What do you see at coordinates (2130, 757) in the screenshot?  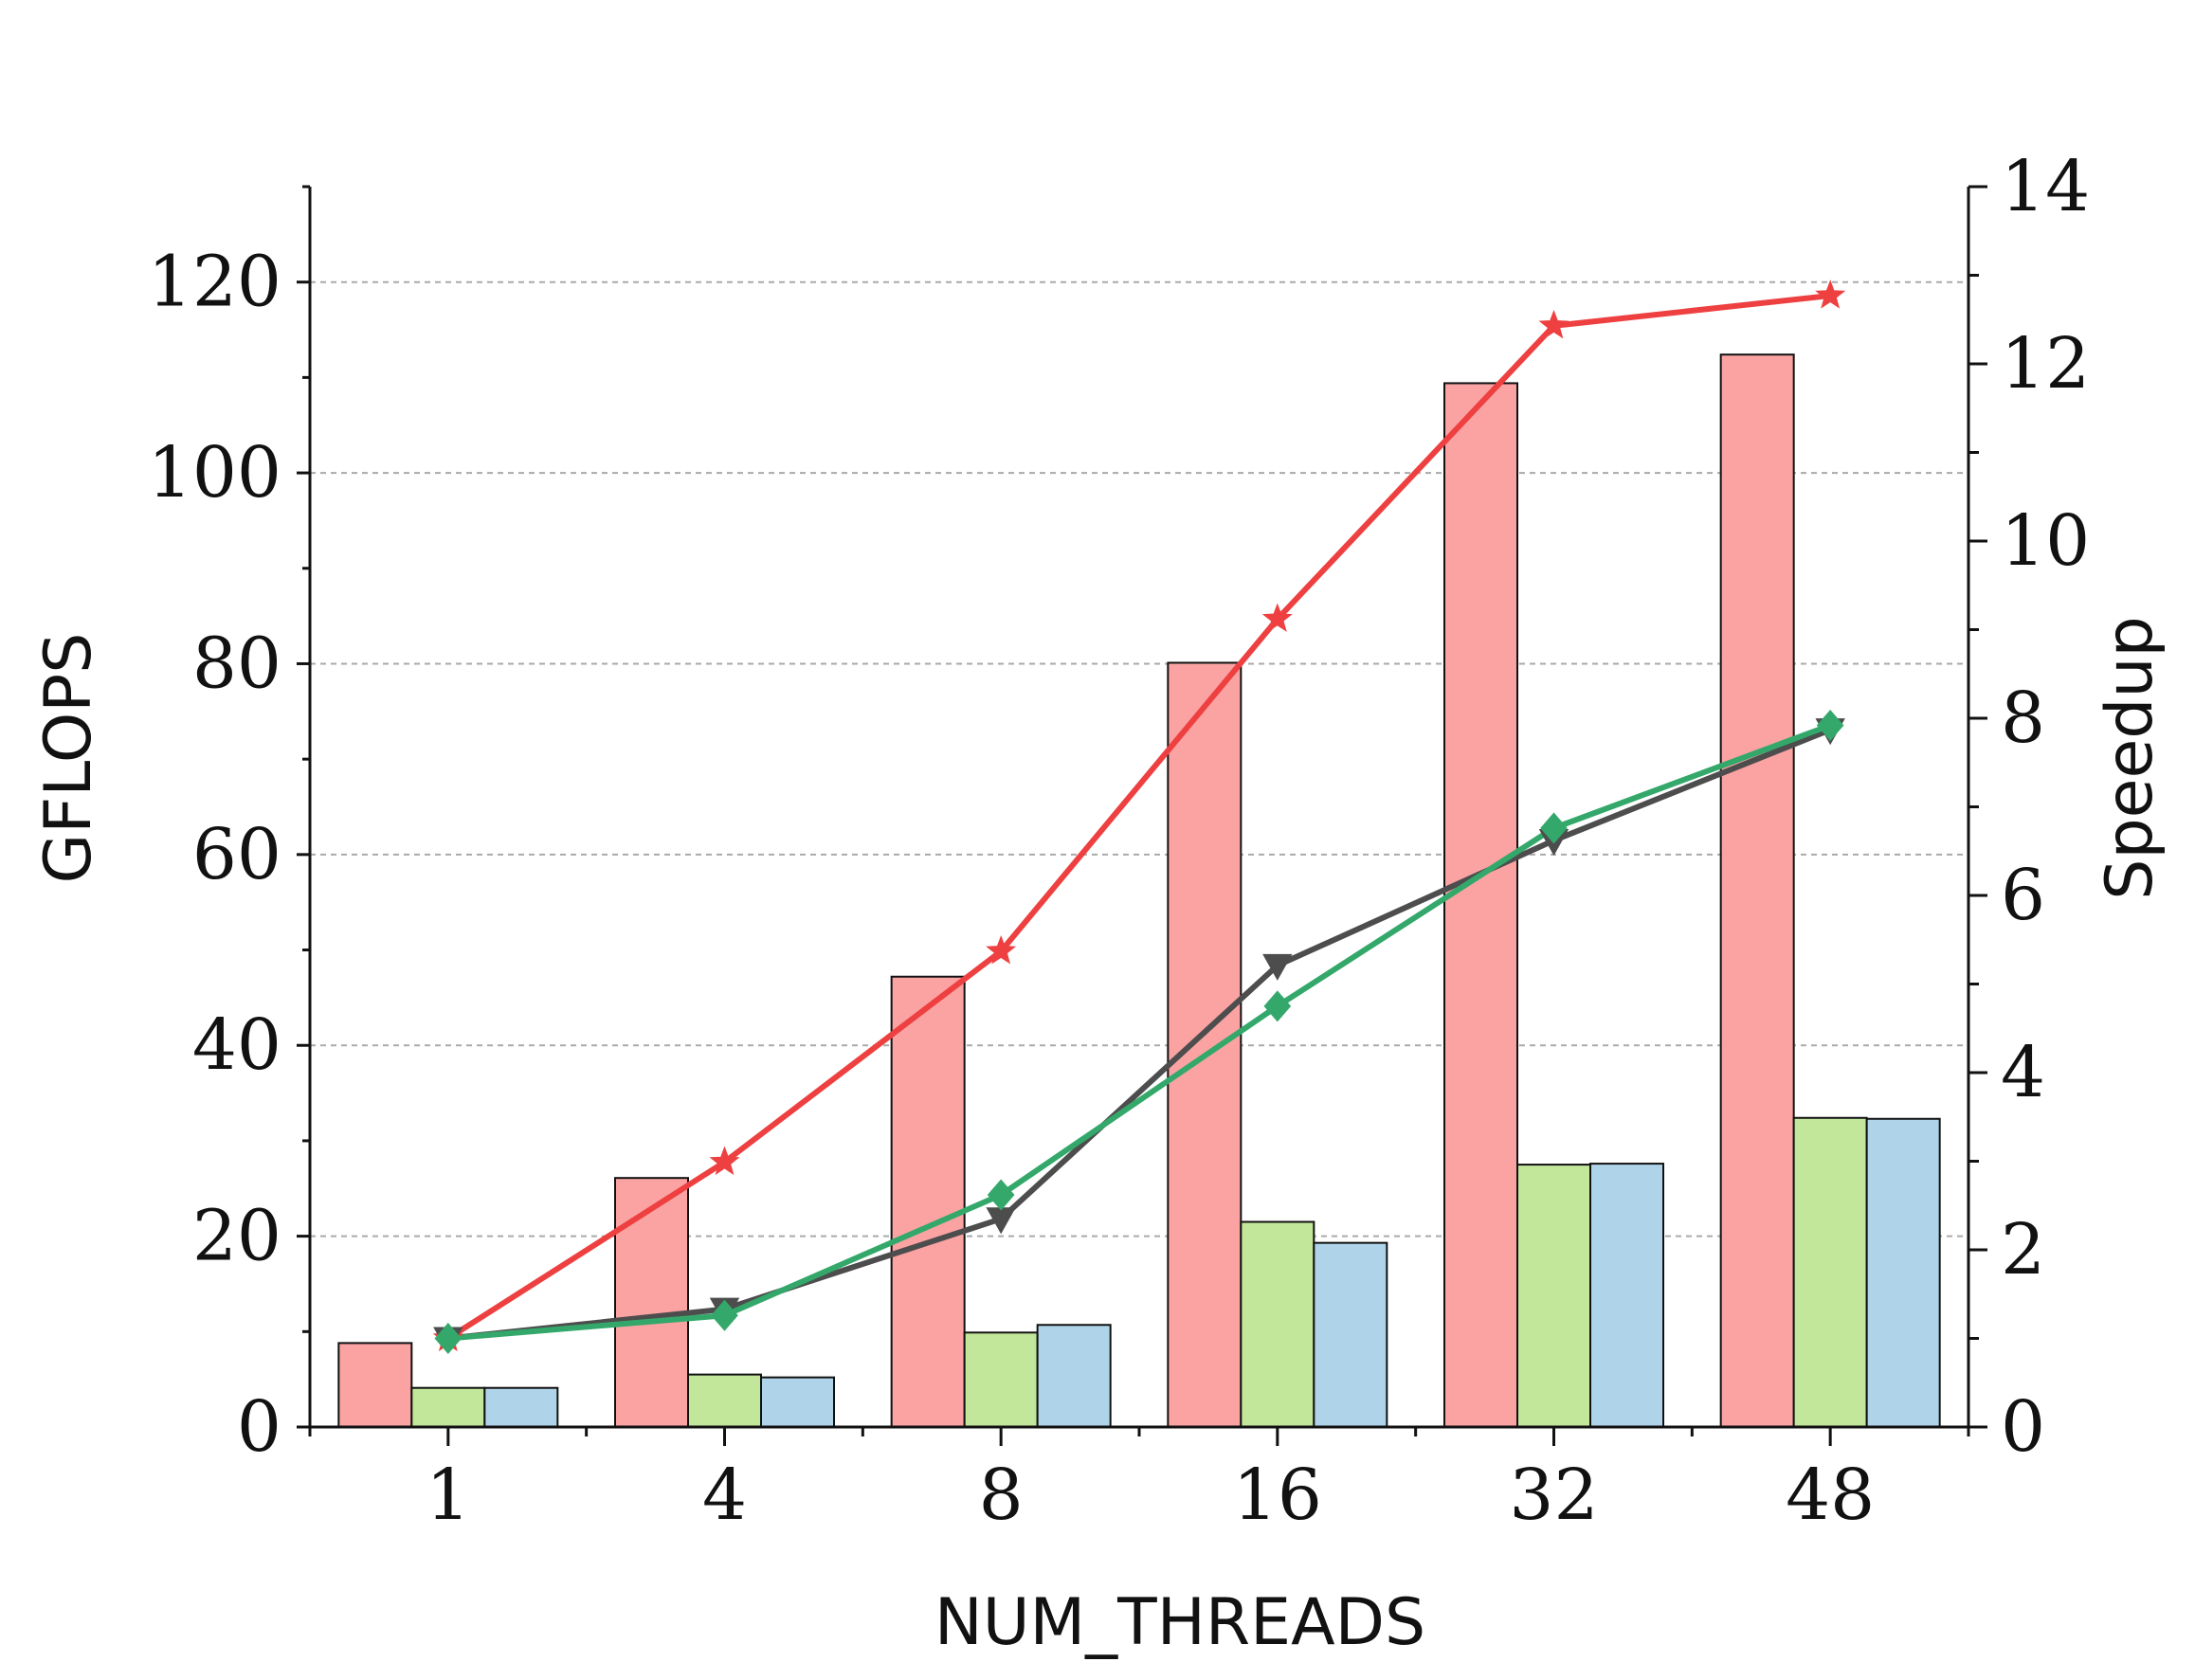 I see `y2-axis-title: Speedup` at bounding box center [2130, 757].